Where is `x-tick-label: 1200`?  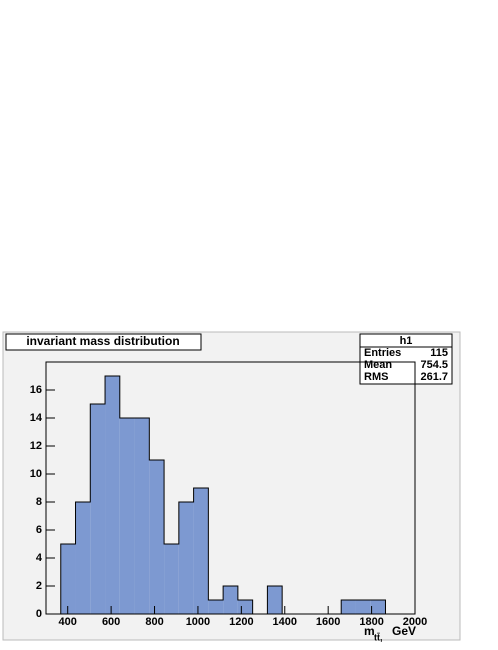
x-tick-label: 1200 is located at coordinates (241, 622).